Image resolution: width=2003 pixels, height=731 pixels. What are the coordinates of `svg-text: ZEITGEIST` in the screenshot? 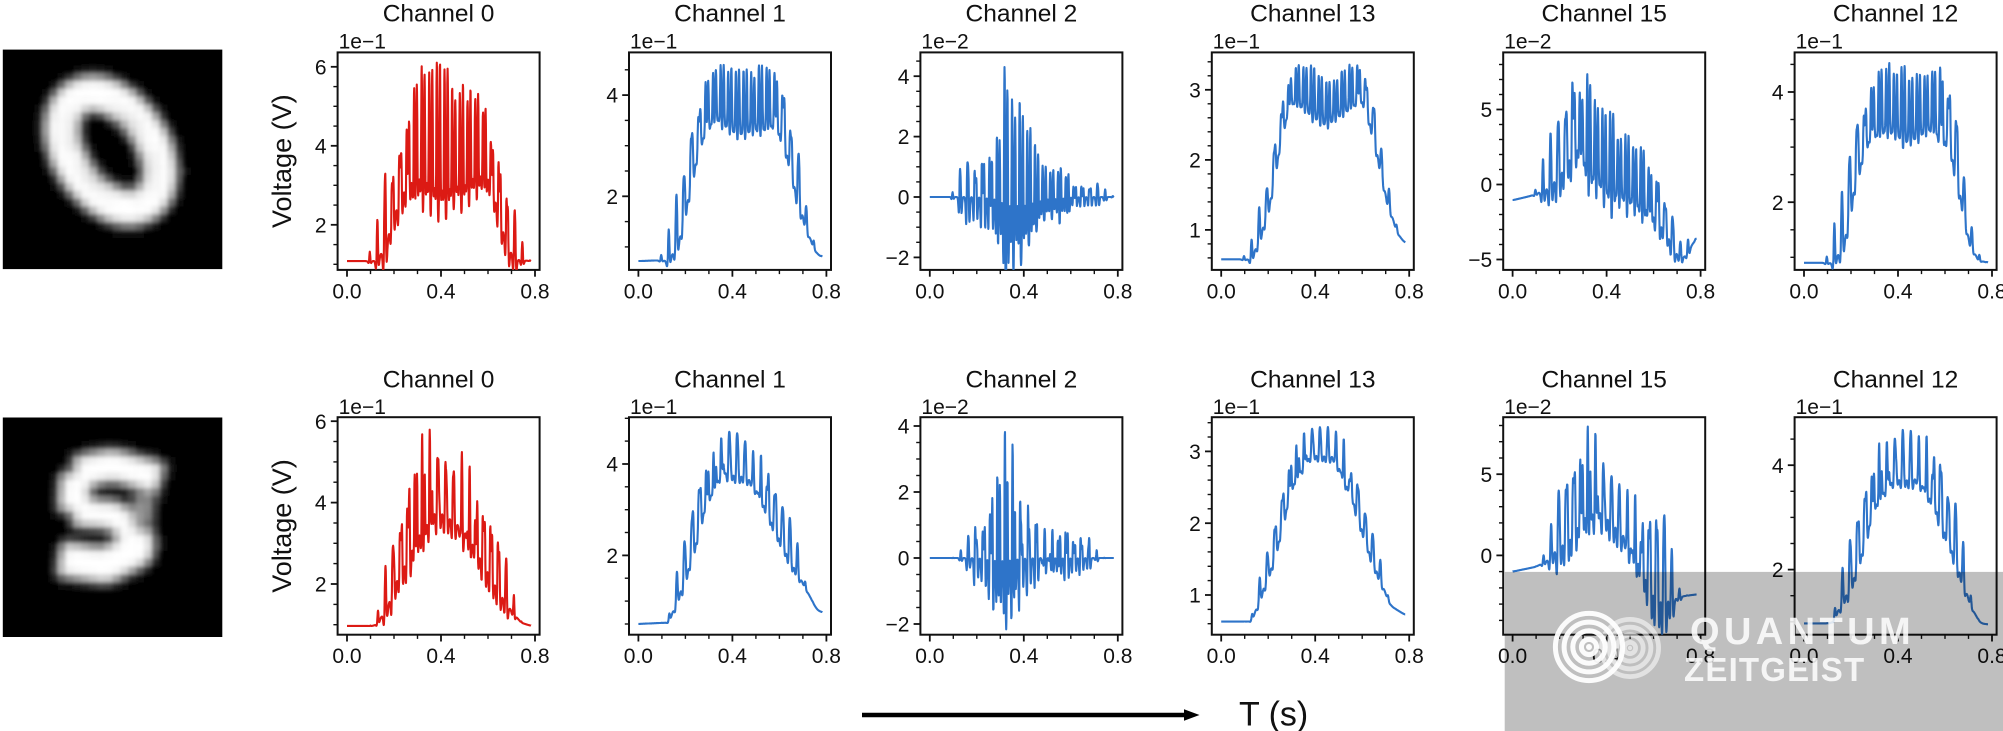 It's located at (1774, 669).